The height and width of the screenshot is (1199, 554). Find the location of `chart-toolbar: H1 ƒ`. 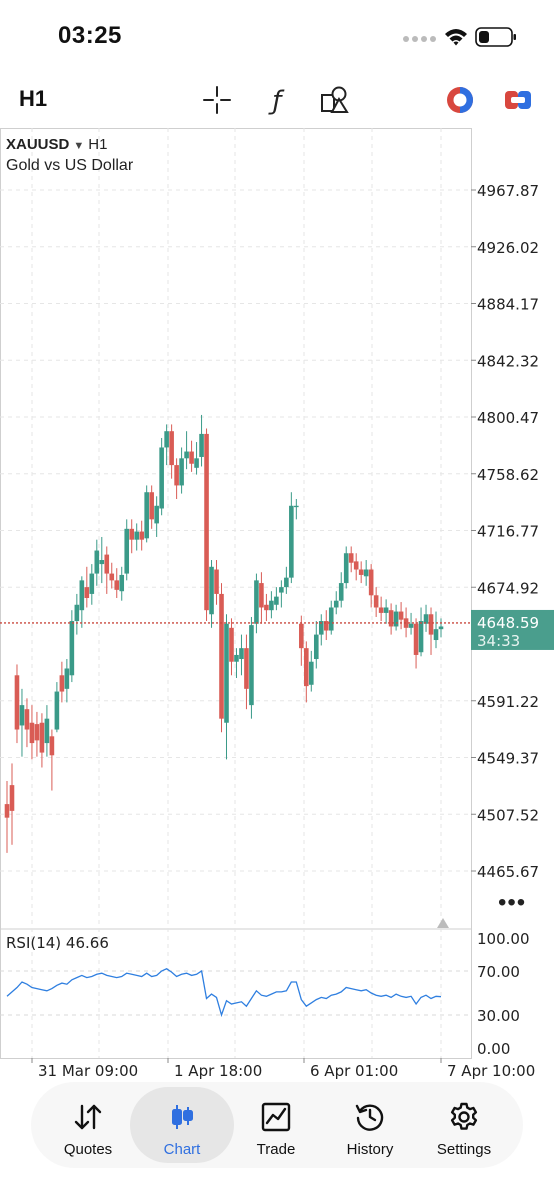

chart-toolbar: H1 ƒ is located at coordinates (277, 100).